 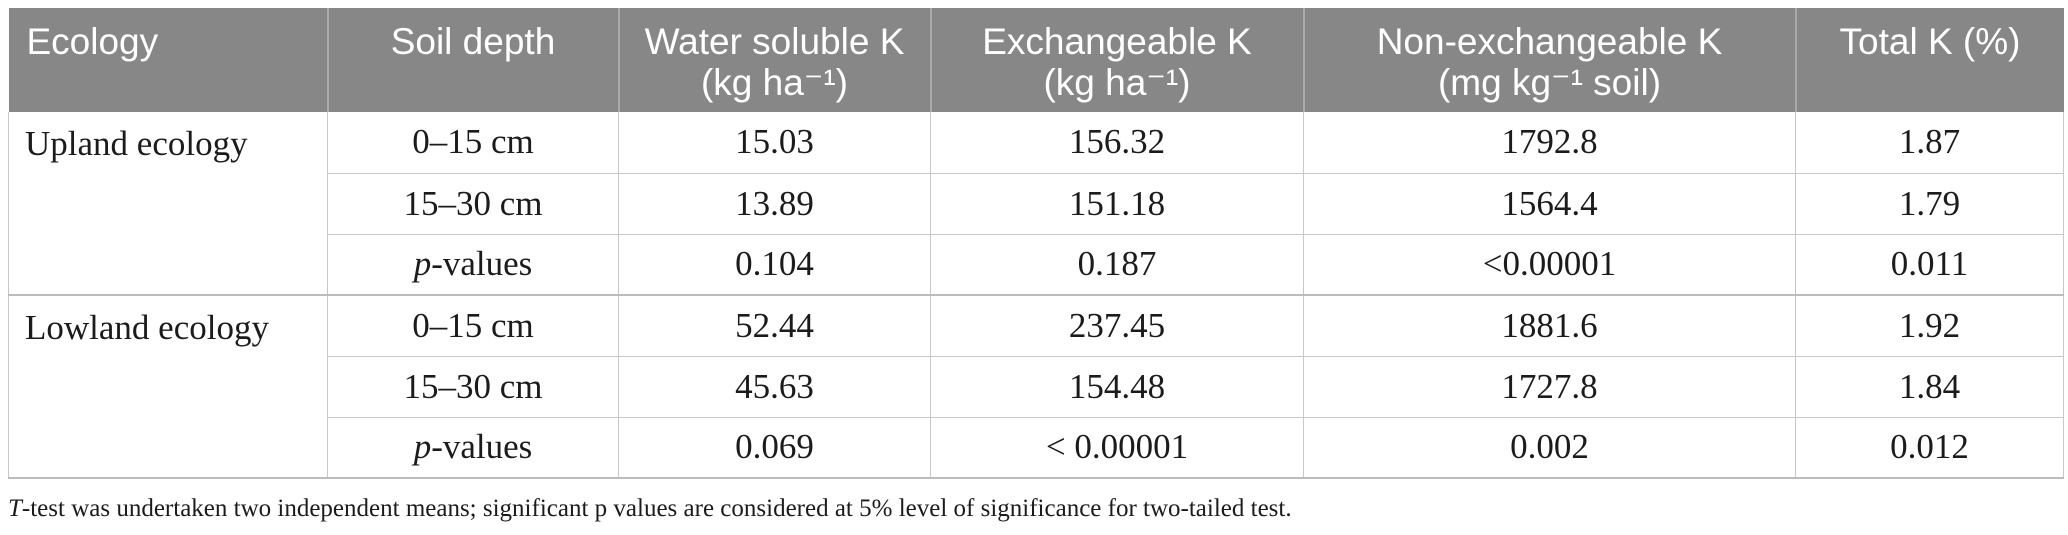 I want to click on ecology-cell-upland: Upland ecology, so click(x=168, y=204).